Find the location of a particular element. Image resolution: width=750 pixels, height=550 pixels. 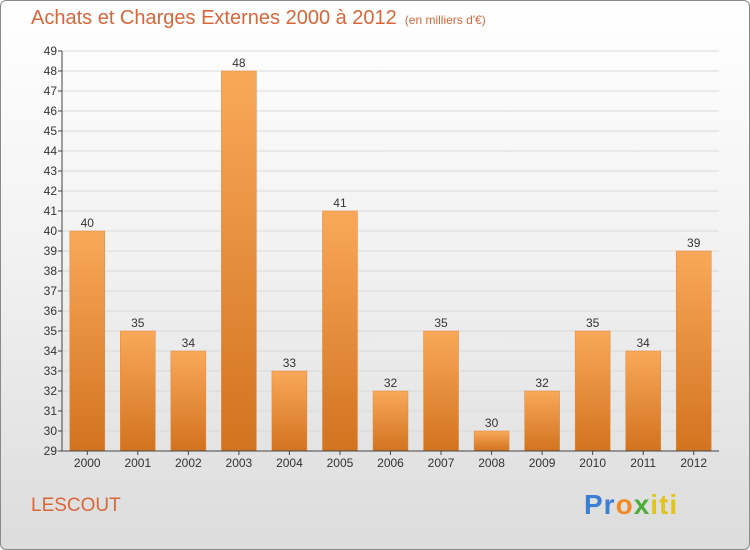

x-tick-label: 2003 is located at coordinates (239, 463).